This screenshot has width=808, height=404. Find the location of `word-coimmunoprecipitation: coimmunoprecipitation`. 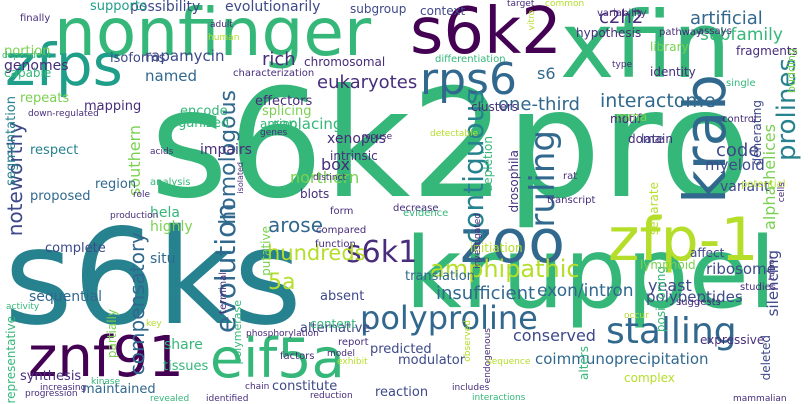

word-coimmunoprecipitation: coimmunoprecipitation is located at coordinates (622, 359).